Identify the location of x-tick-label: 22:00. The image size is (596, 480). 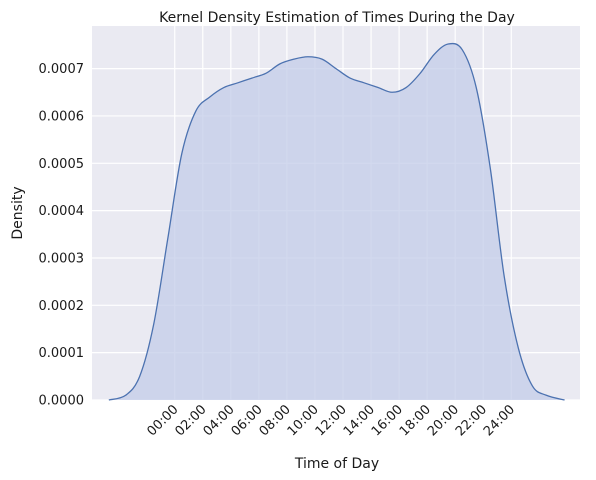
(471, 420).